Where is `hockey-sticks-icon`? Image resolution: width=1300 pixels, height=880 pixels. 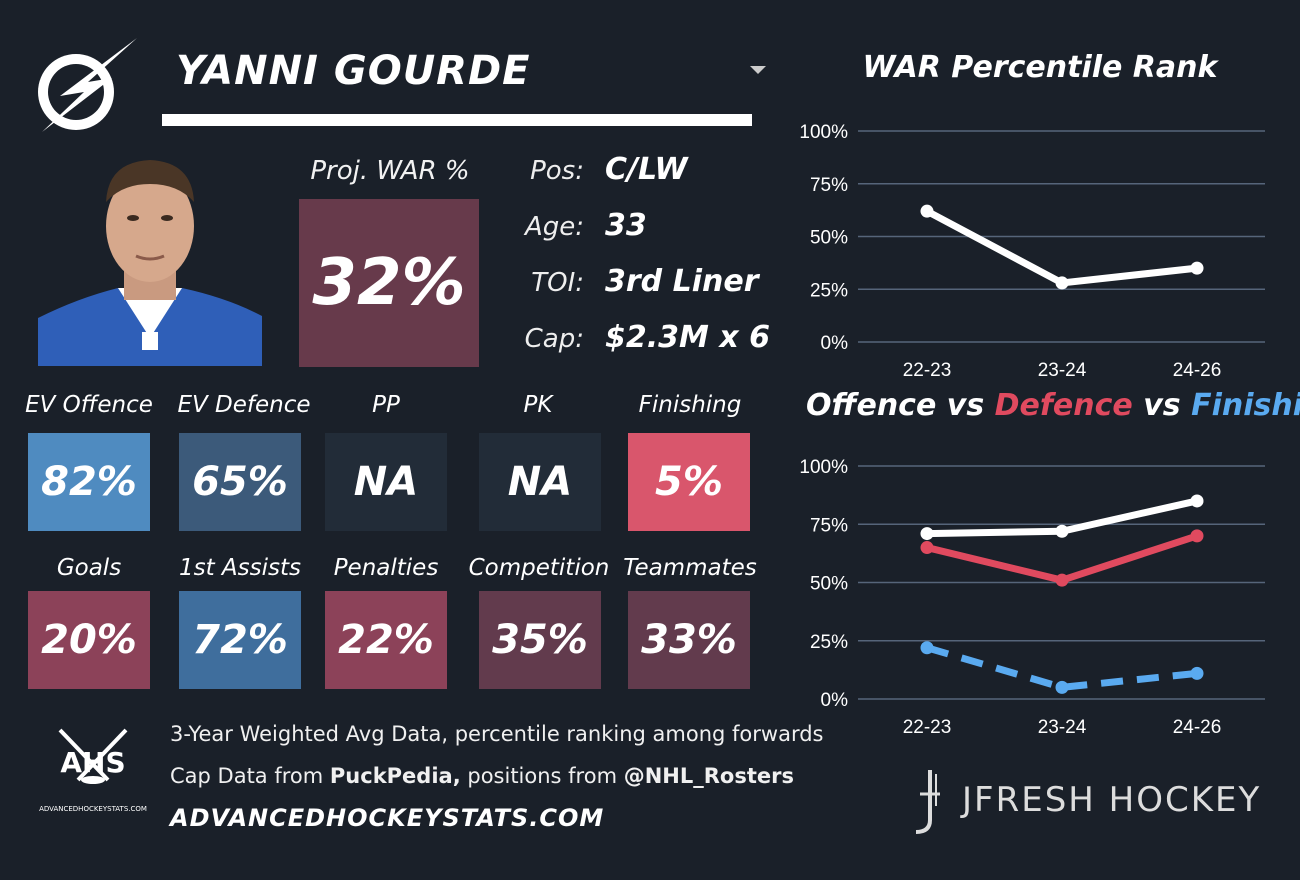 hockey-sticks-icon is located at coordinates (93, 756).